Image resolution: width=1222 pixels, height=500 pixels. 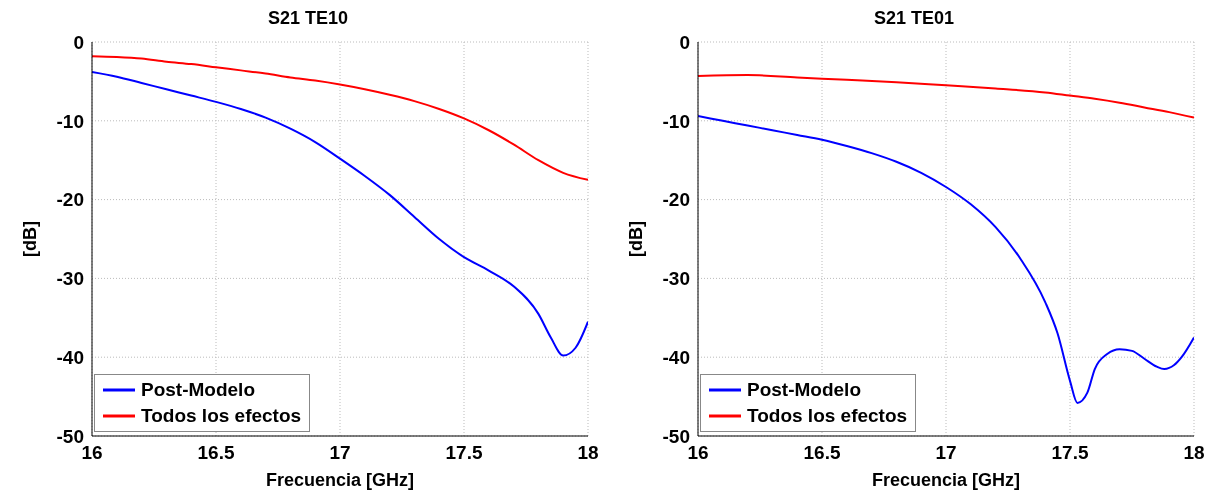 What do you see at coordinates (308, 19) in the screenshot?
I see `chart-title: S21 TE10` at bounding box center [308, 19].